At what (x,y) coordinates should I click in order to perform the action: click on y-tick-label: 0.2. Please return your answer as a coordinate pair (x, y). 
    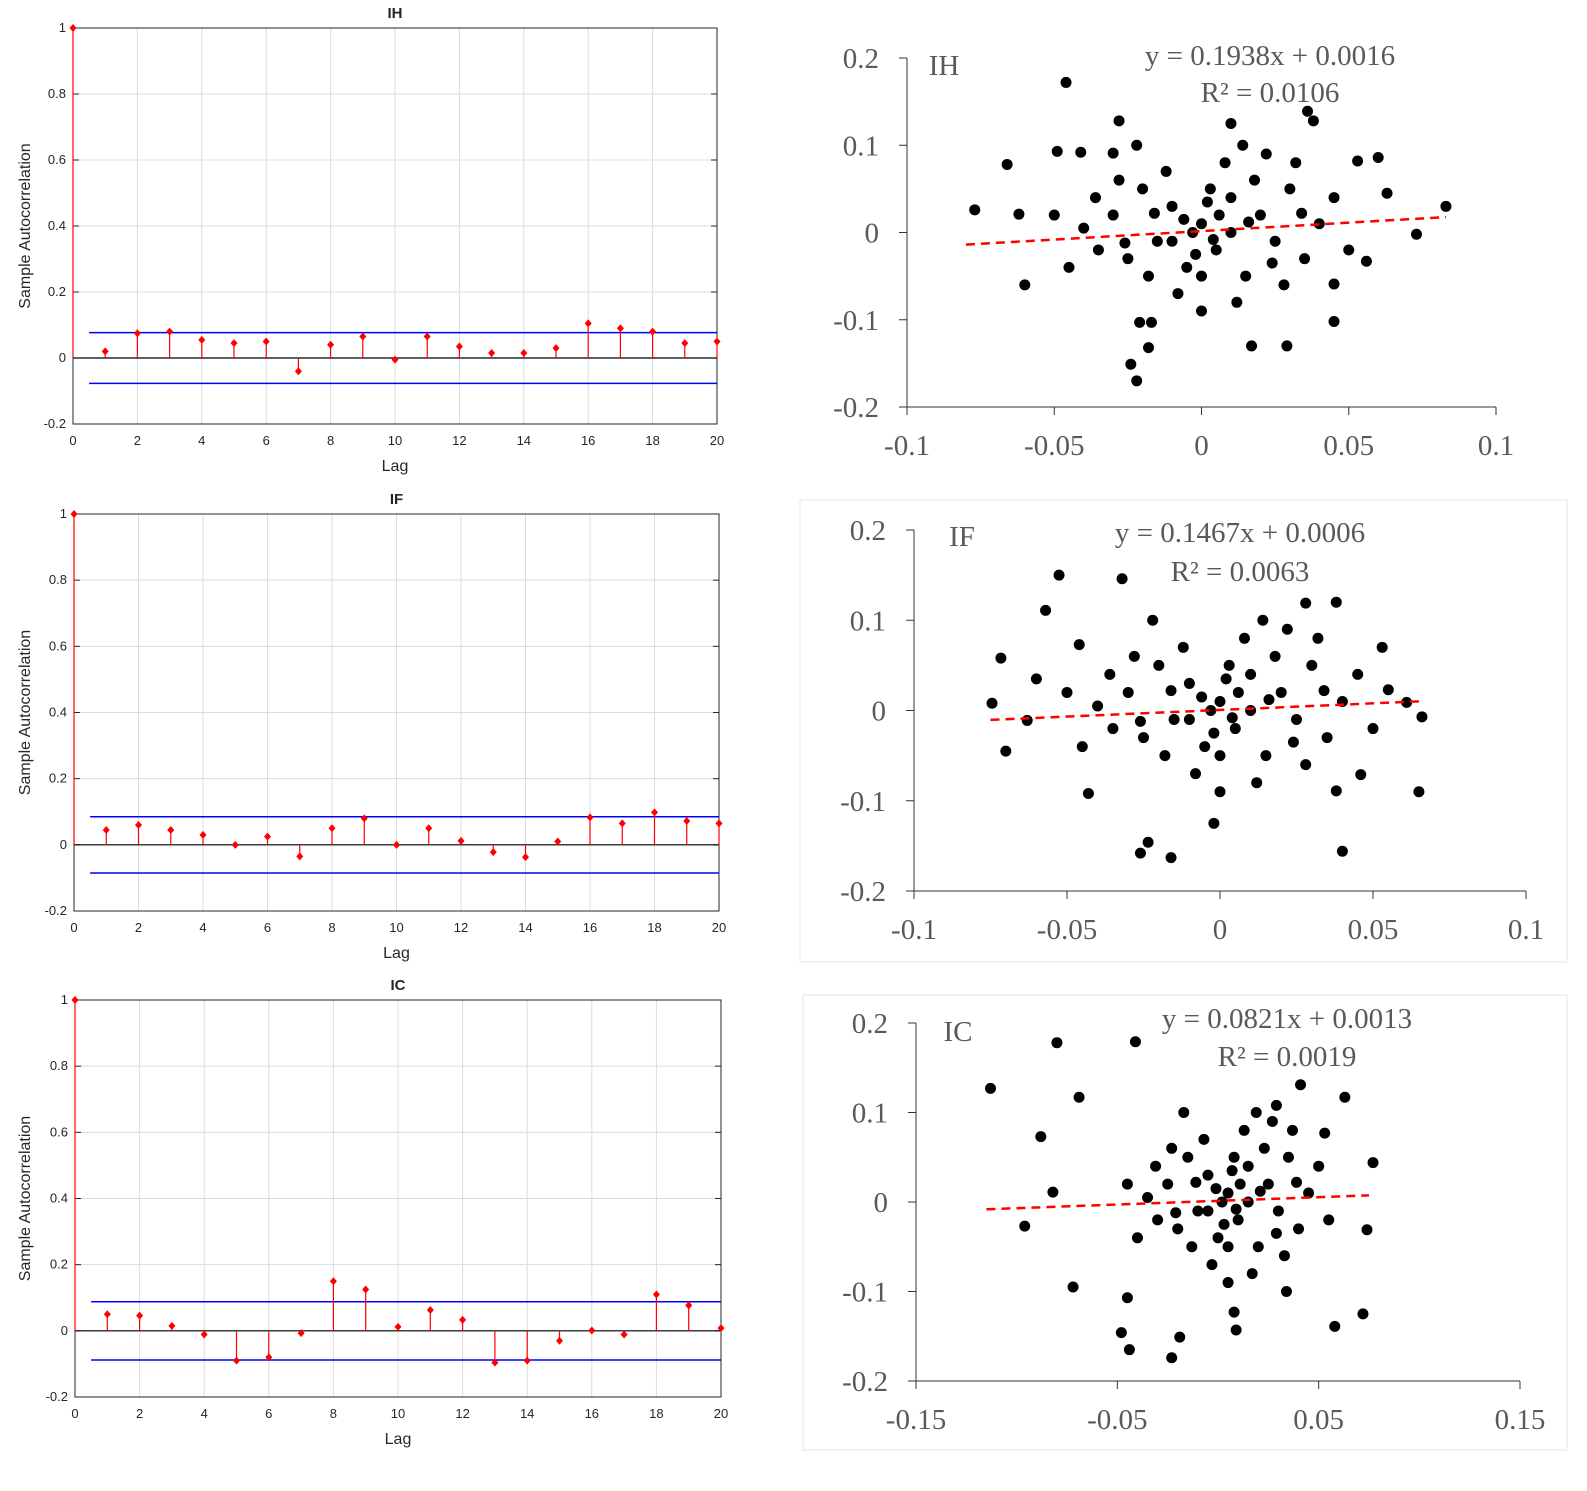
    Looking at the image, I should click on (59, 1264).